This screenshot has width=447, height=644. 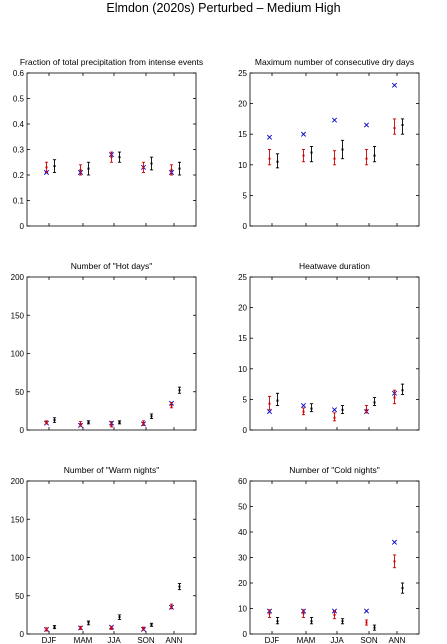 What do you see at coordinates (111, 470) in the screenshot?
I see `chart-title: Number of "Warm nights"` at bounding box center [111, 470].